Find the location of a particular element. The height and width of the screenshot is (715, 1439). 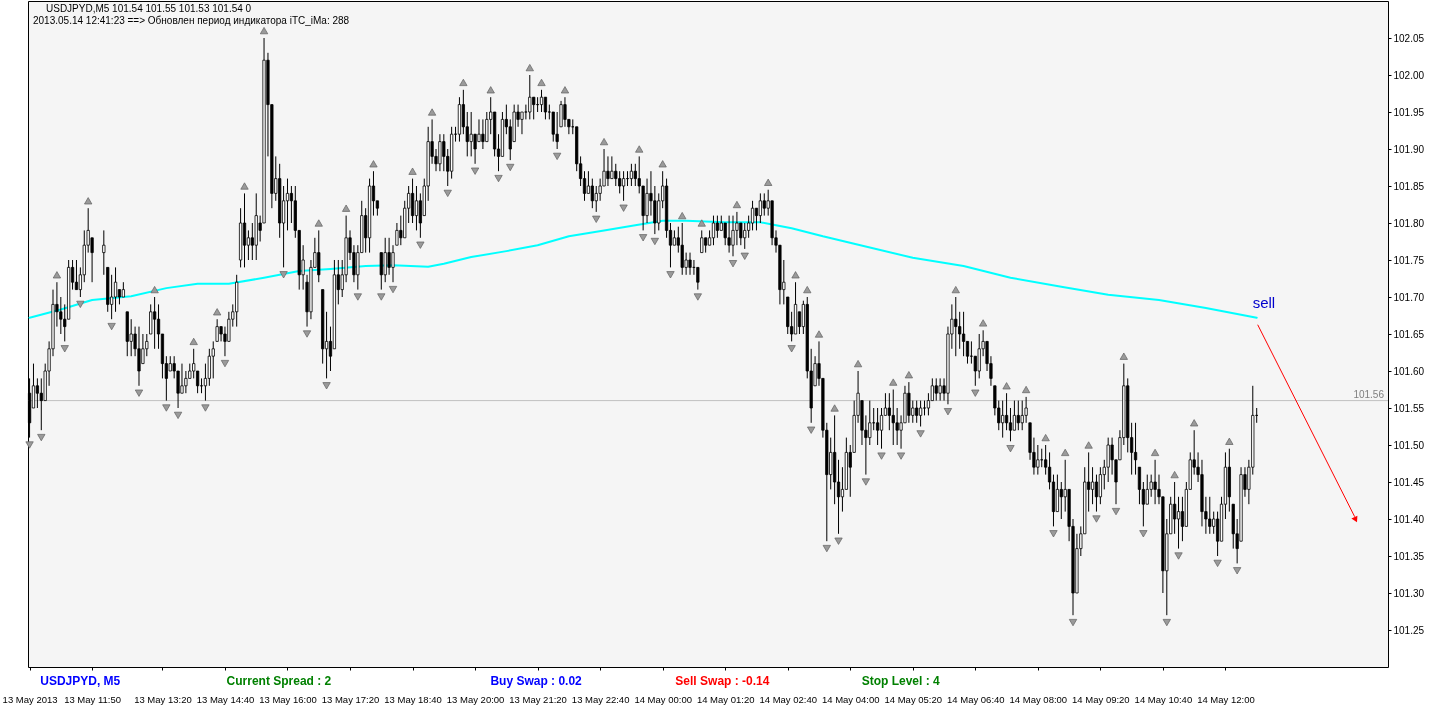

x-tick-label: 14 May 04:00 is located at coordinates (850, 699).